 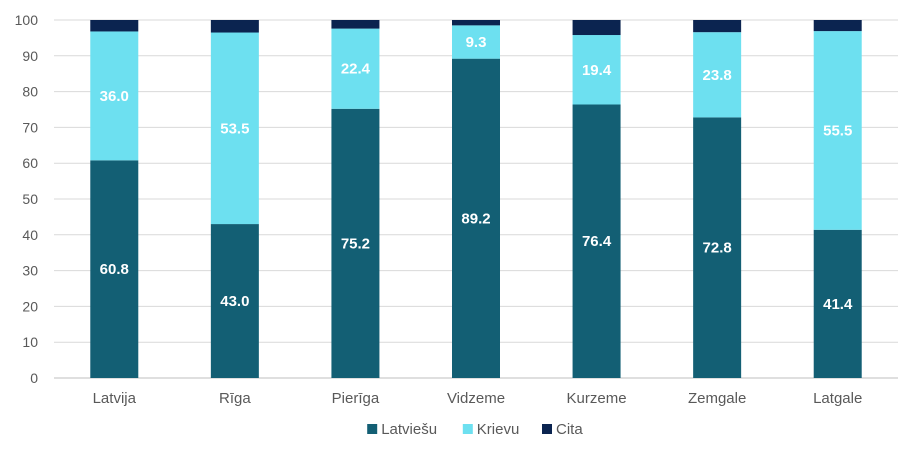 I want to click on data-label: 23.8, so click(x=717, y=75).